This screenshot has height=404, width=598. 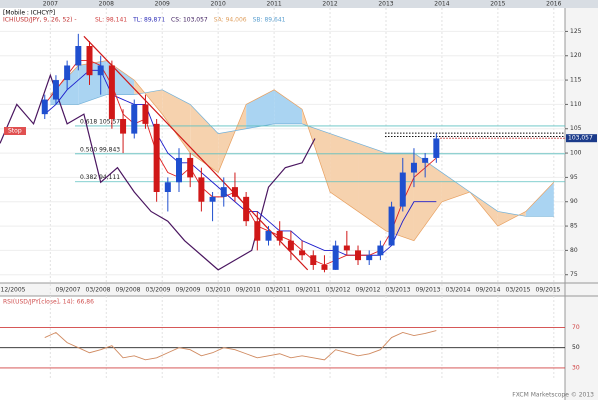 What do you see at coordinates (385, 4) in the screenshot?
I see `year-label: 2013` at bounding box center [385, 4].